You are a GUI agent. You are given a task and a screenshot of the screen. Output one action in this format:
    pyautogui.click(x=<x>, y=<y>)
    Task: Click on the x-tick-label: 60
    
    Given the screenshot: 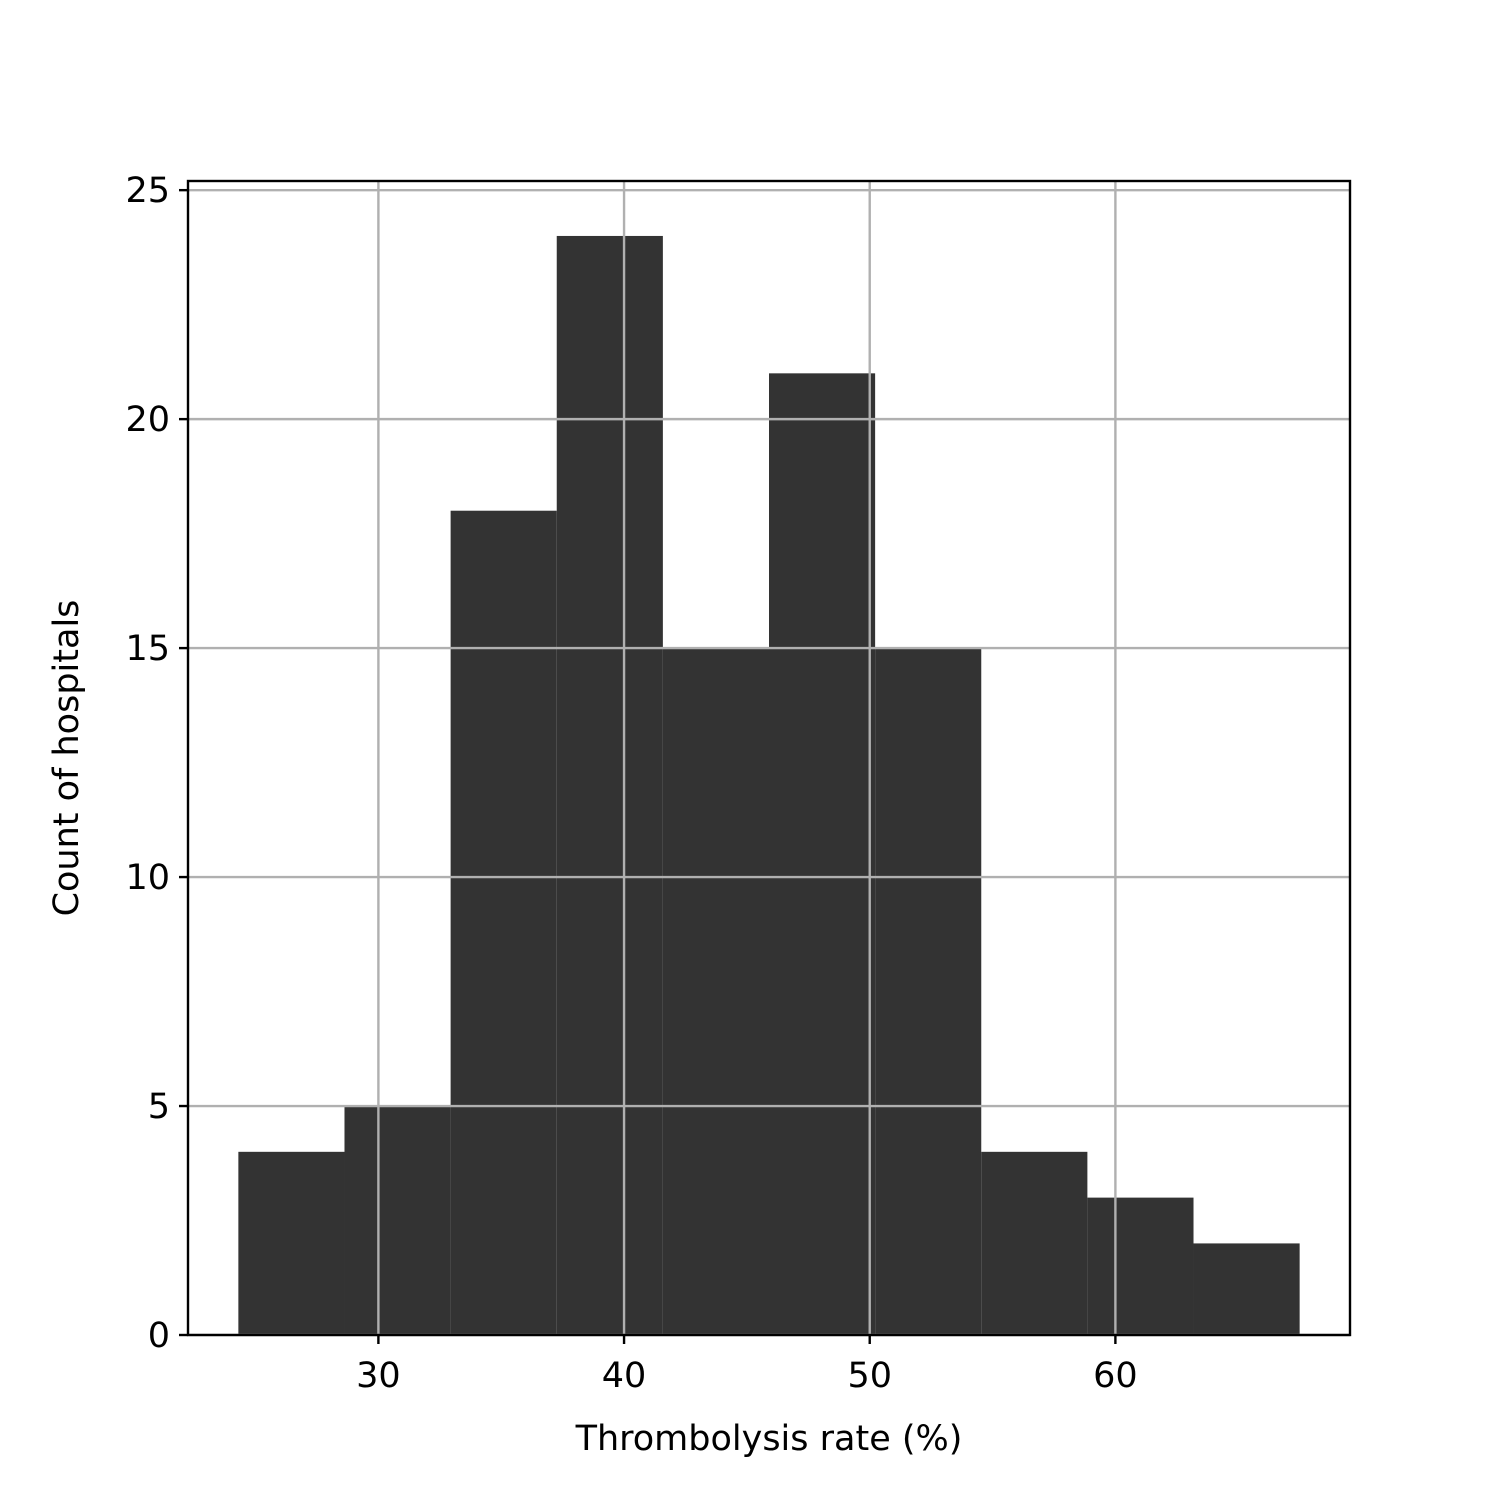 What is the action you would take?
    pyautogui.click(x=1115, y=1376)
    